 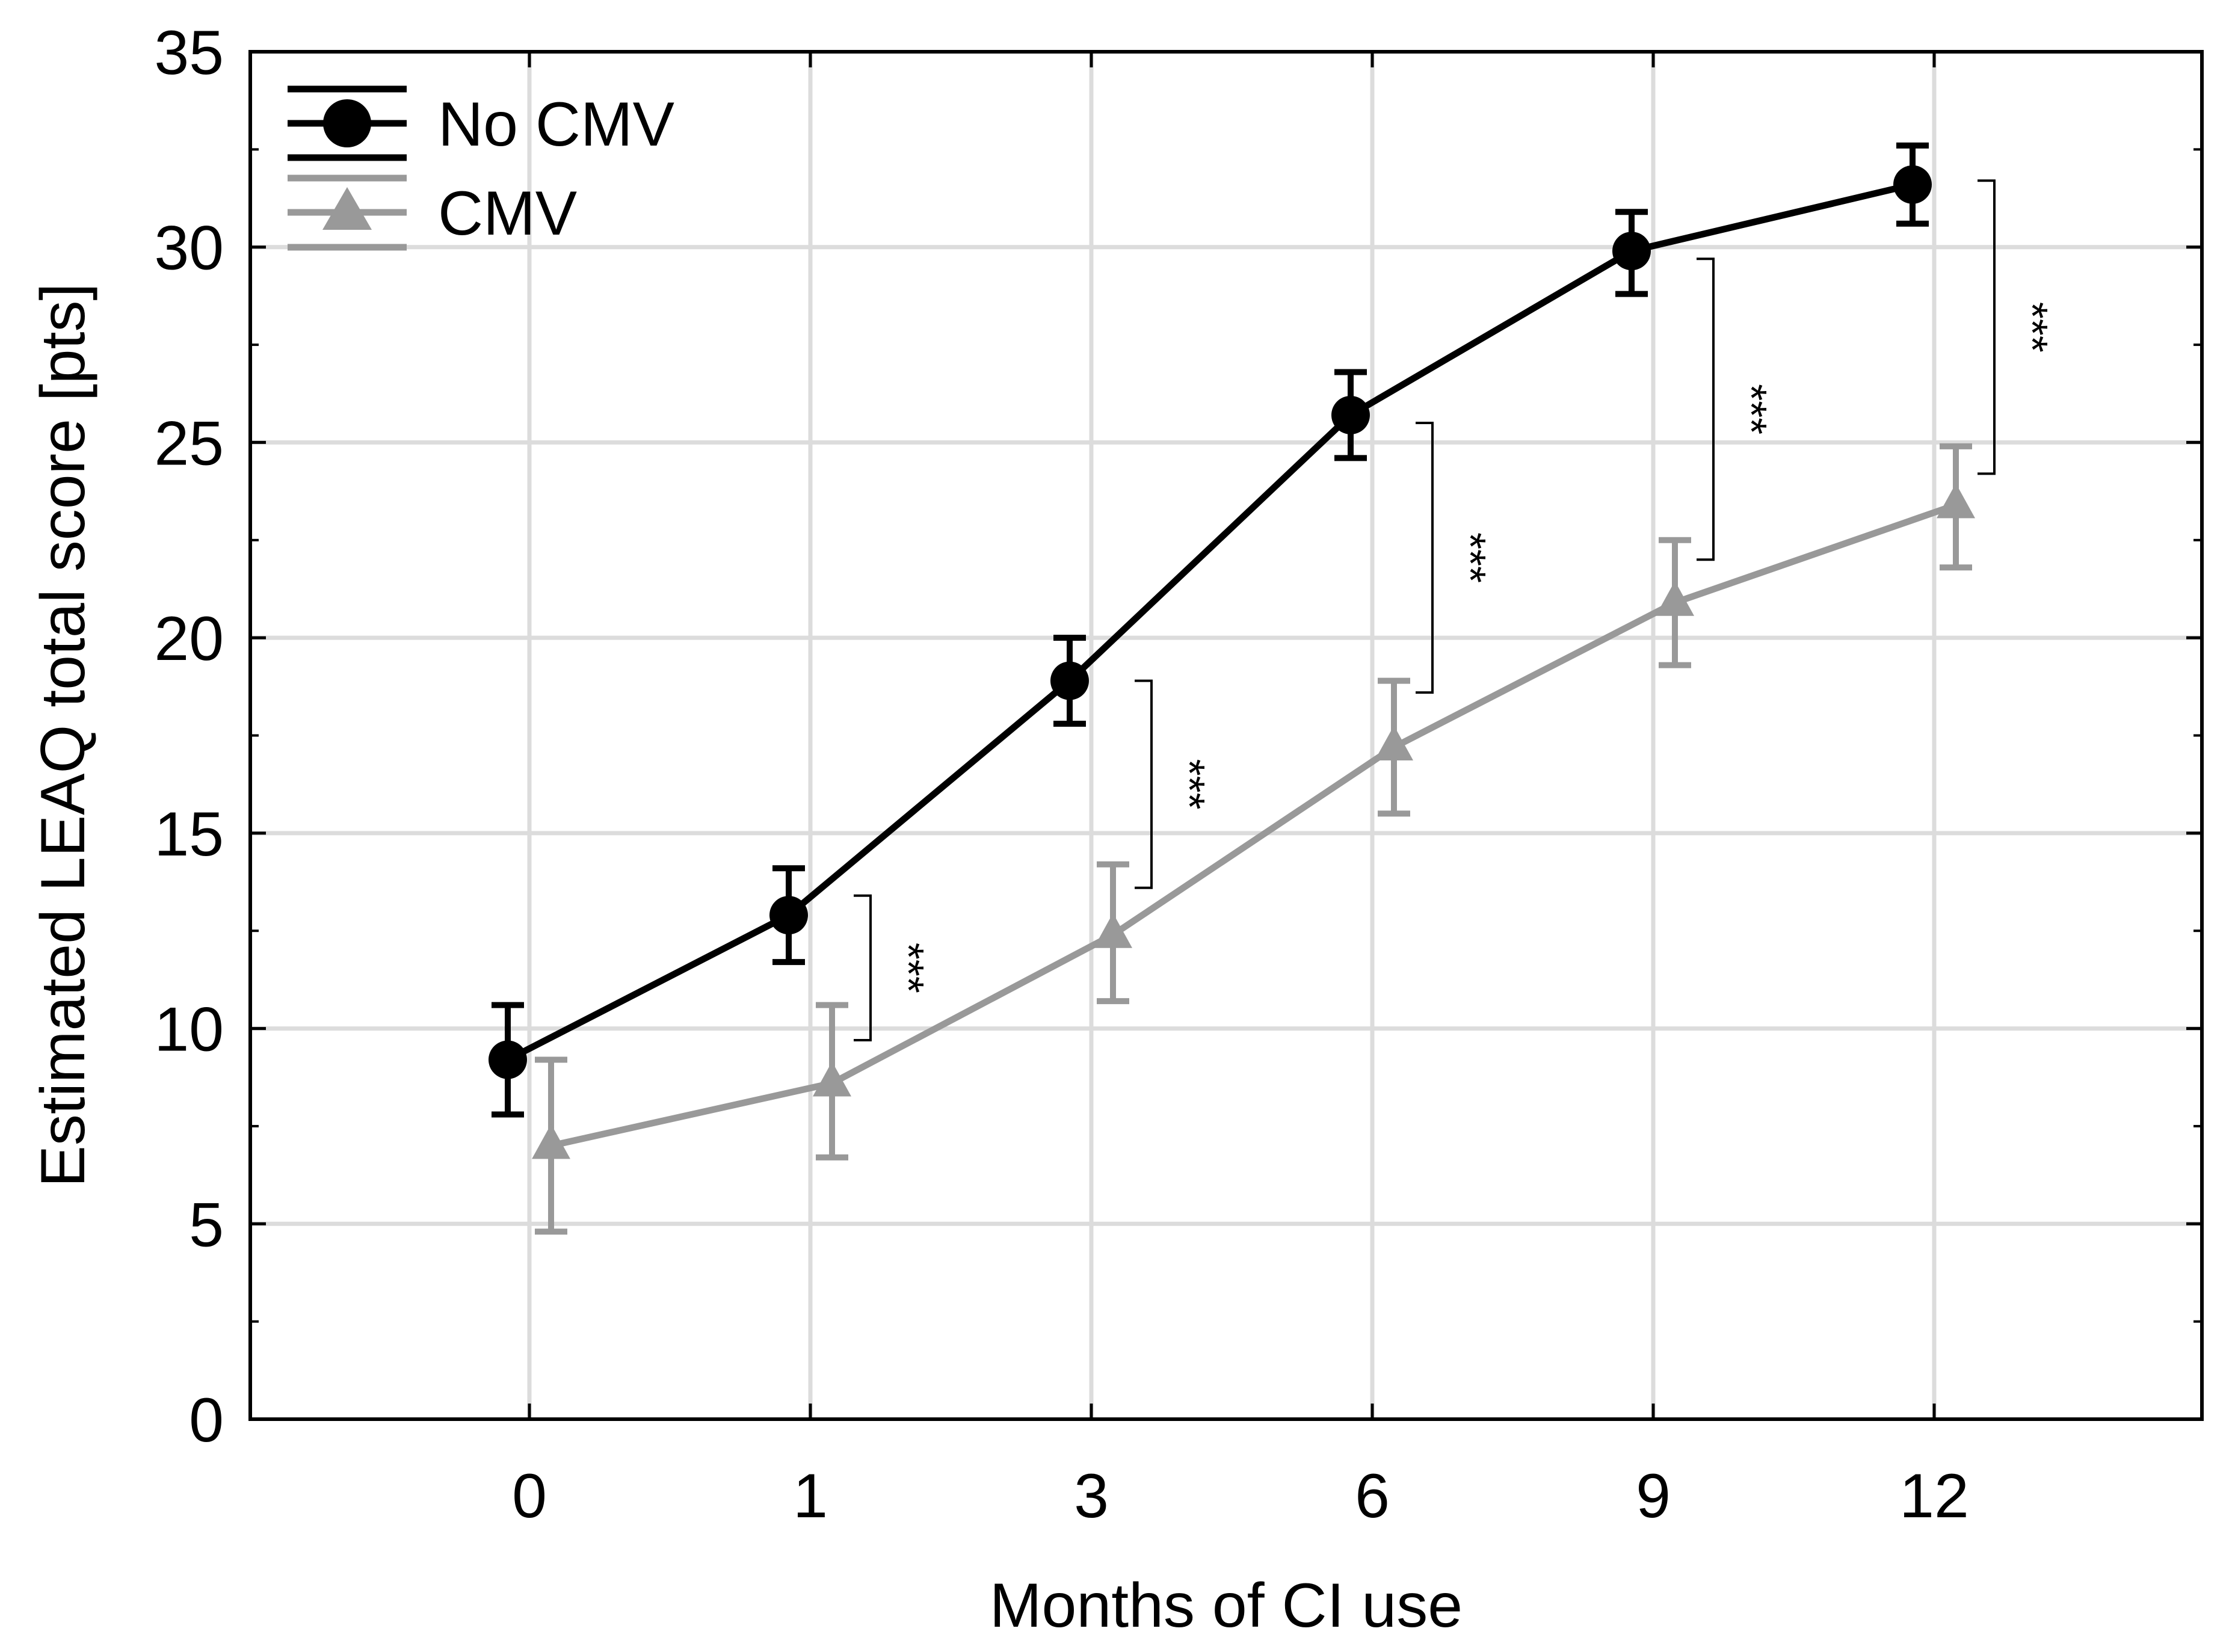 What do you see at coordinates (1226, 1606) in the screenshot?
I see `x-axis-title: Months of CI use` at bounding box center [1226, 1606].